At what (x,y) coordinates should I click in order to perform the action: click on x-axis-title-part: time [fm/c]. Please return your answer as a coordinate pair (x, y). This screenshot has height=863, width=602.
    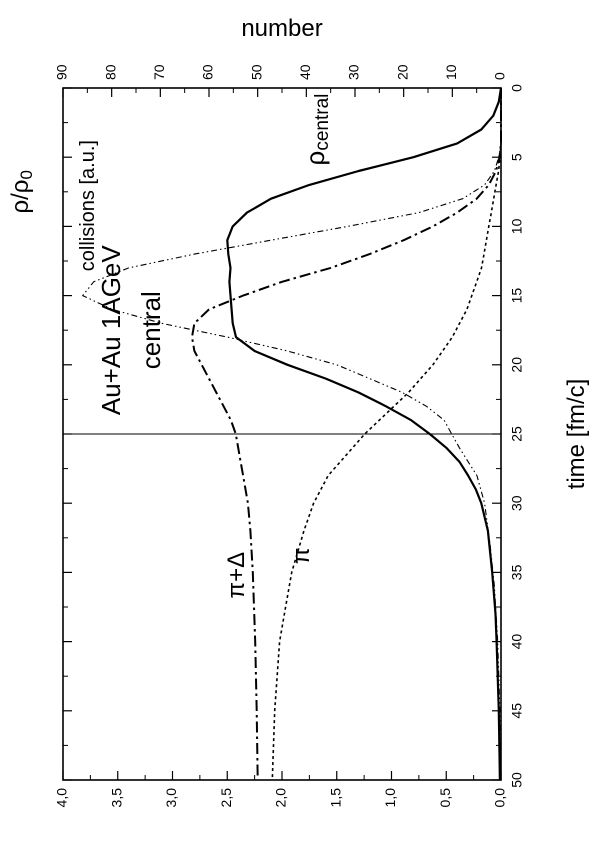
    Looking at the image, I should click on (576, 434).